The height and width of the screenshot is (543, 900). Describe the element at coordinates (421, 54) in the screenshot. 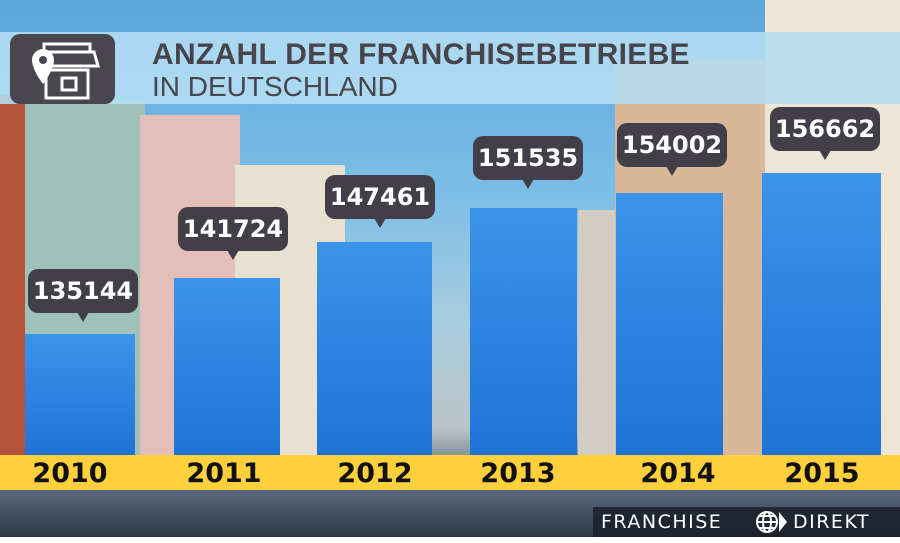

I see `chart-title: ANZAHL DER FRANCHISEBETRIEBE` at that location.